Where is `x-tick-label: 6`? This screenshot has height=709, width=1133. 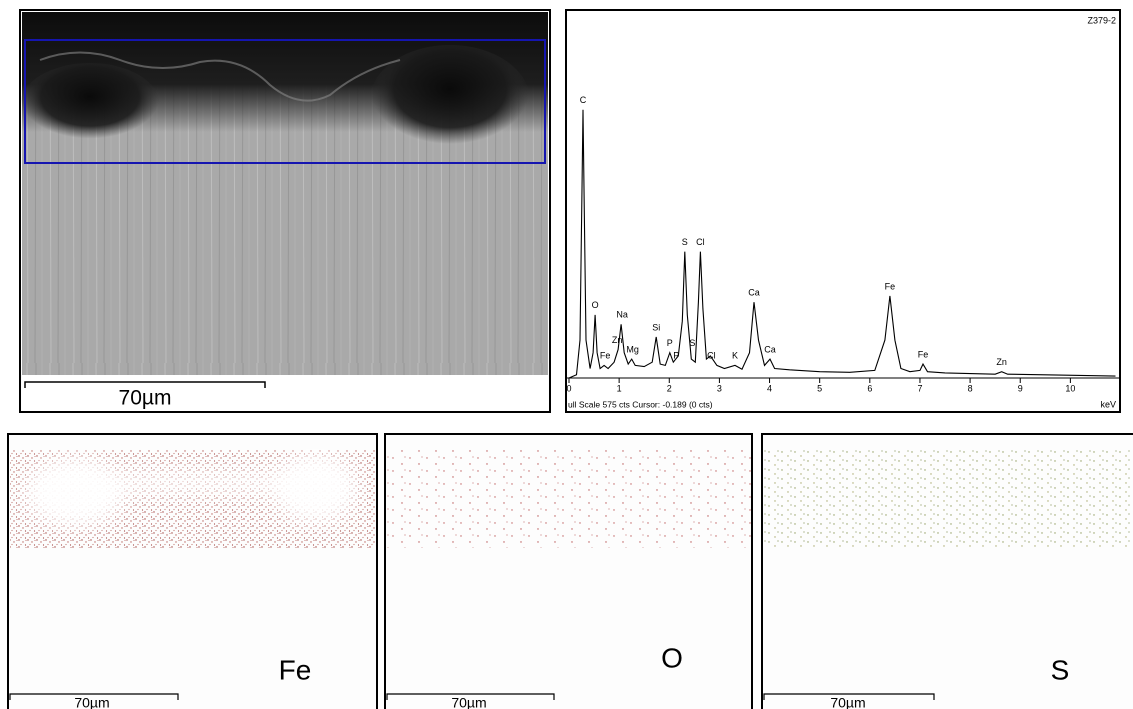 x-tick-label: 6 is located at coordinates (869, 388).